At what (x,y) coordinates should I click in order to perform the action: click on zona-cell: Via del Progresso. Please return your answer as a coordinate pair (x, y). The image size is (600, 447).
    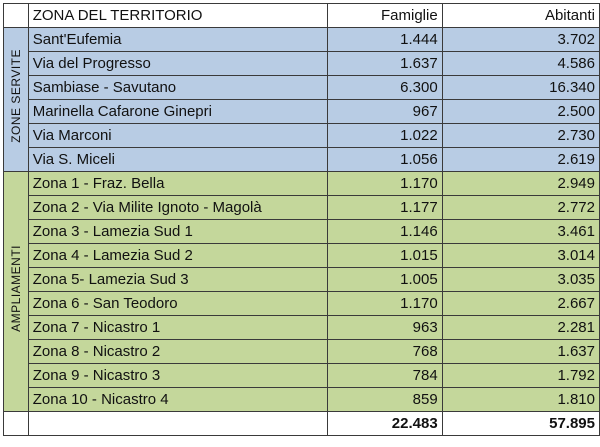
    Looking at the image, I should click on (178, 63).